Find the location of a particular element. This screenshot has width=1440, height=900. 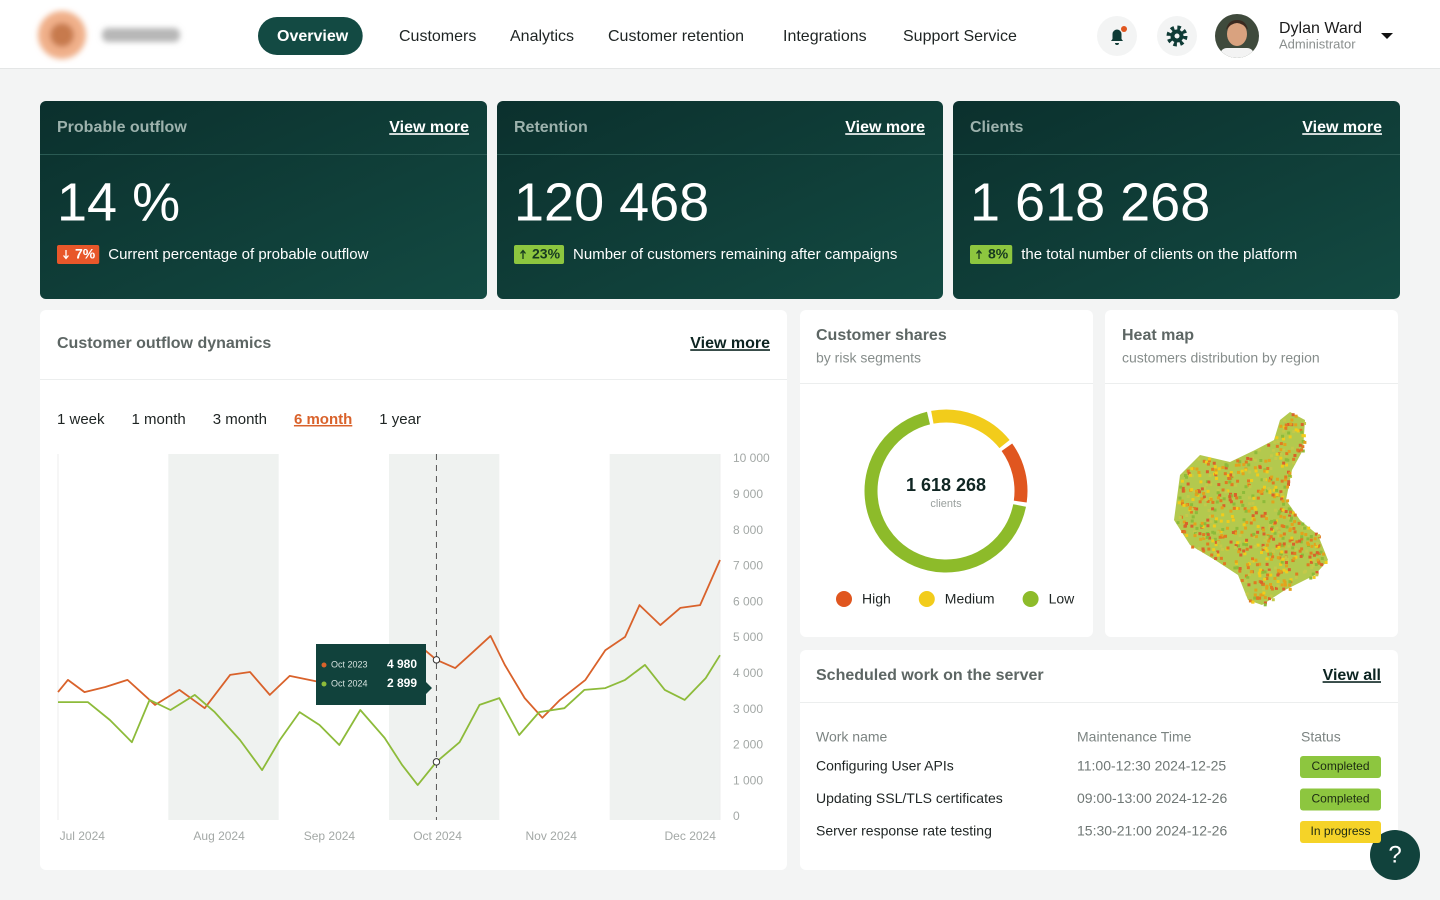

help-button is located at coordinates (1395, 855).